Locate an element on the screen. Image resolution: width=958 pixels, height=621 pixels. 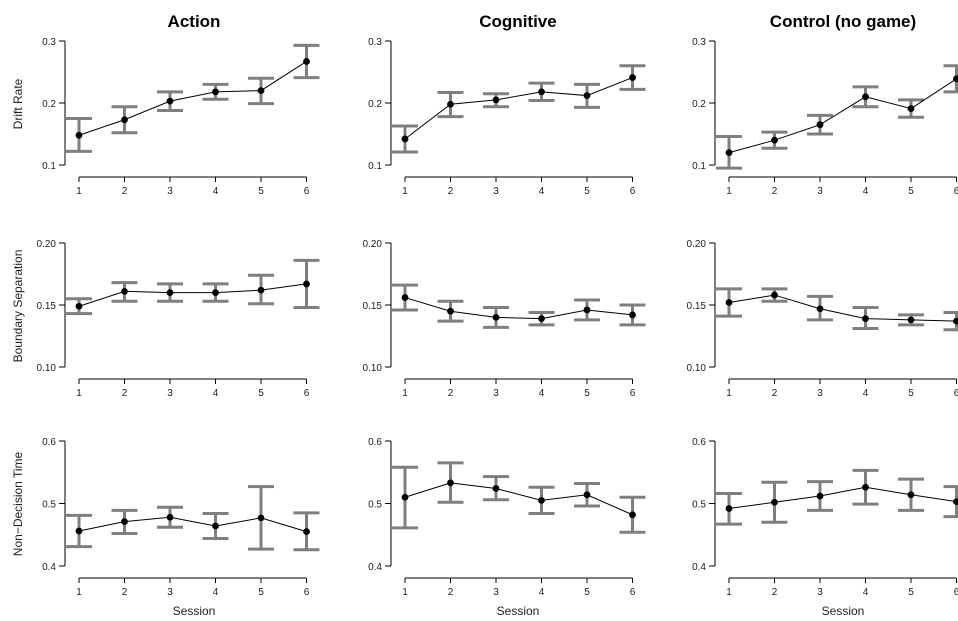
x-axis-label-cognitive: Session is located at coordinates (518, 611).